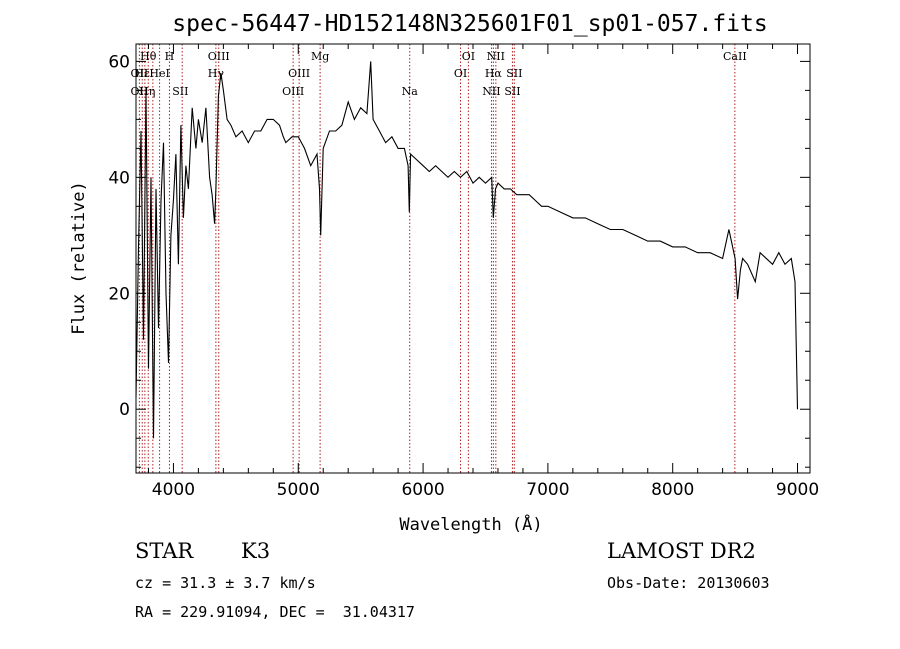 The width and height of the screenshot is (900, 649). I want to click on line-label-17: Hα, so click(494, 73).